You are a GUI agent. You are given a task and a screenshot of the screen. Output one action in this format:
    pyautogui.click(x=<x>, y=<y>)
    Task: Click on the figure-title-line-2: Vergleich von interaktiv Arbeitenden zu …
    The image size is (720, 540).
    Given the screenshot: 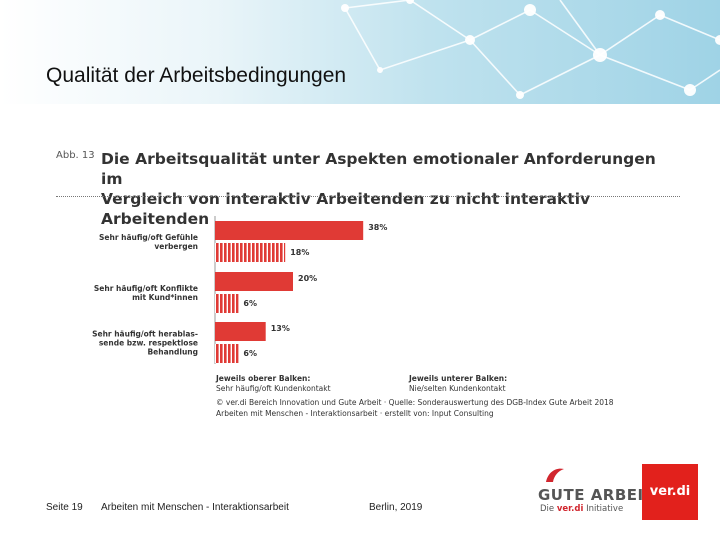 What is the action you would take?
    pyautogui.click(x=346, y=209)
    